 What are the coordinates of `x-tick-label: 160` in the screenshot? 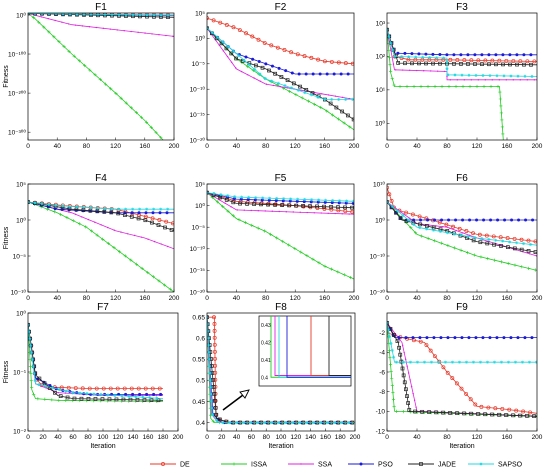 It's located at (325, 437).